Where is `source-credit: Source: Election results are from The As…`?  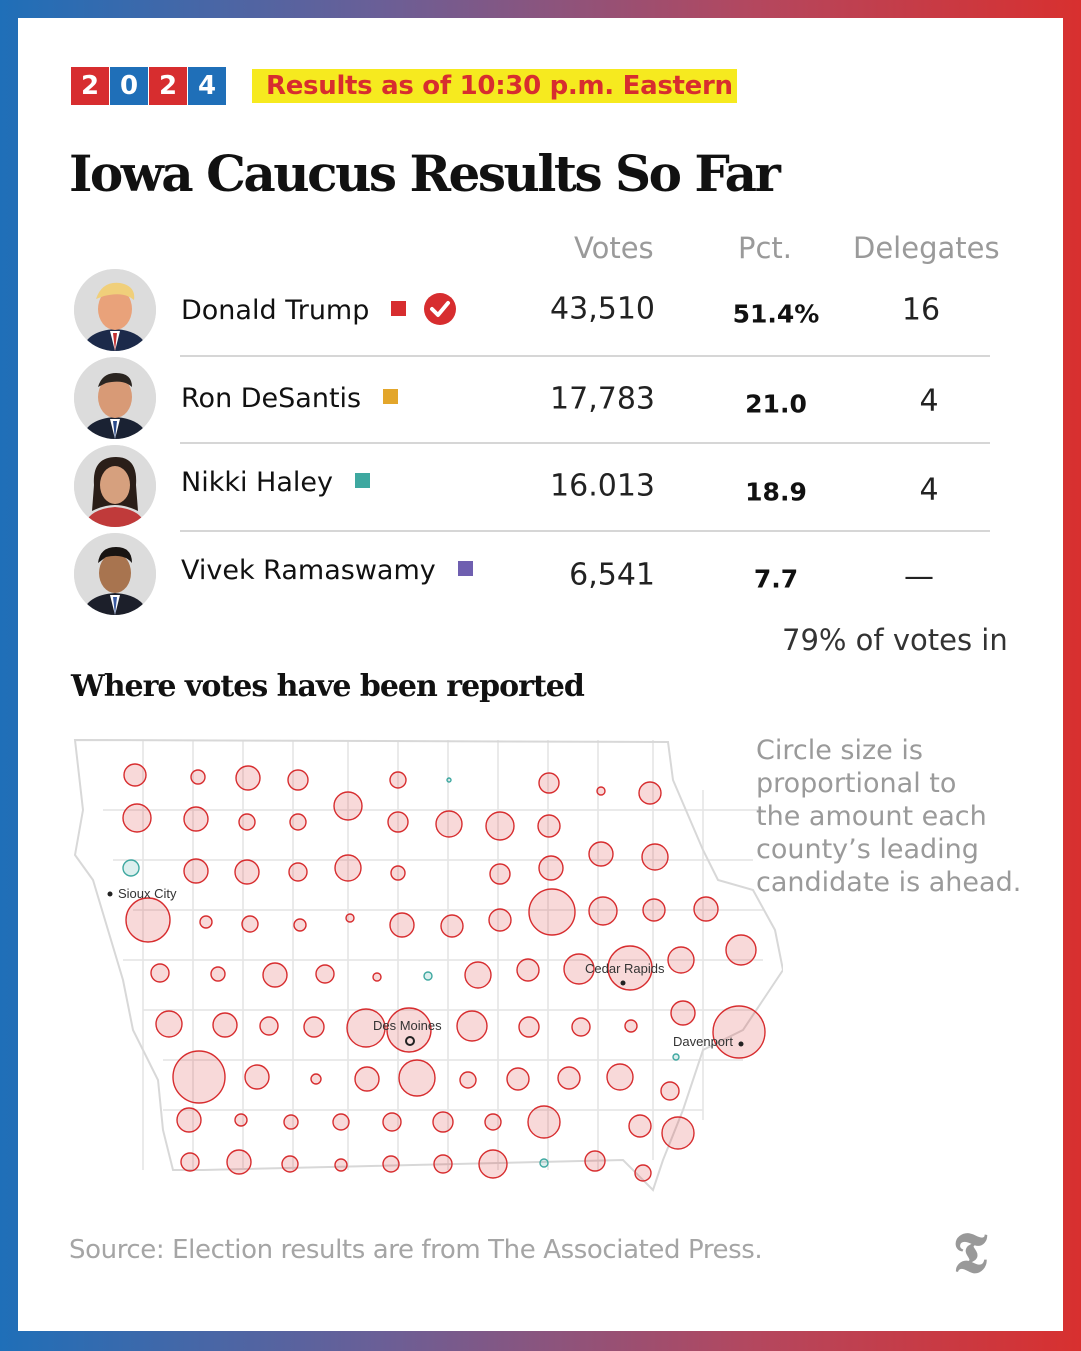 source-credit: Source: Election results are from The As… is located at coordinates (416, 1250).